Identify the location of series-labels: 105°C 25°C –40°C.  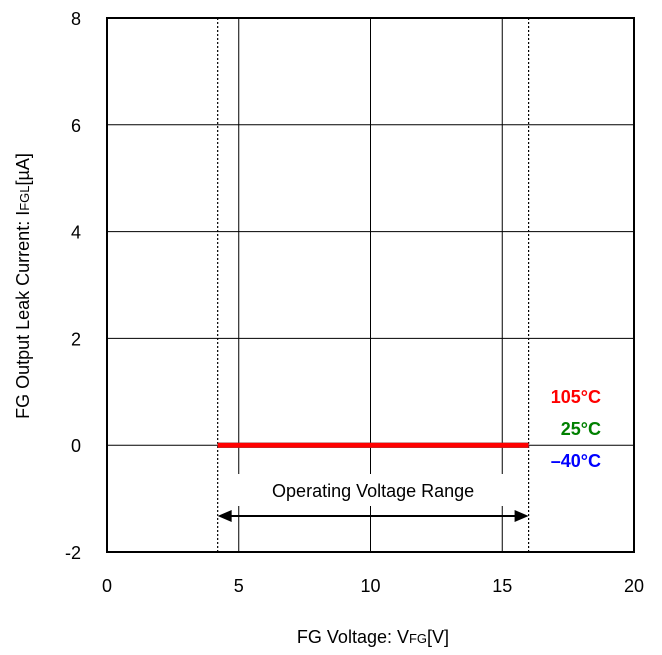
(576, 429).